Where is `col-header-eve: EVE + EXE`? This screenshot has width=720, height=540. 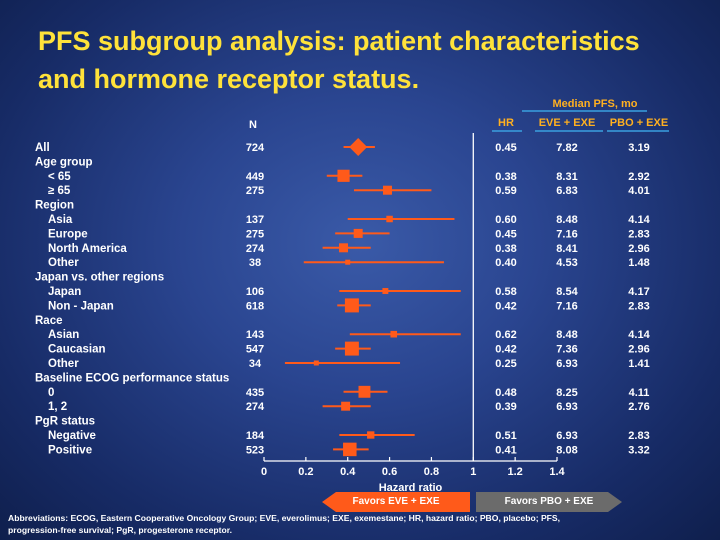 col-header-eve: EVE + EXE is located at coordinates (567, 123).